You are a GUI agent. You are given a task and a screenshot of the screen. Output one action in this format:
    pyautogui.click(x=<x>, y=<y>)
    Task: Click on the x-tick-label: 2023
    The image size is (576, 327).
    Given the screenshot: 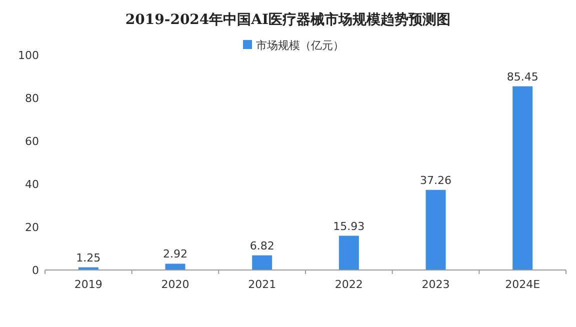 What is the action you would take?
    pyautogui.click(x=436, y=284)
    